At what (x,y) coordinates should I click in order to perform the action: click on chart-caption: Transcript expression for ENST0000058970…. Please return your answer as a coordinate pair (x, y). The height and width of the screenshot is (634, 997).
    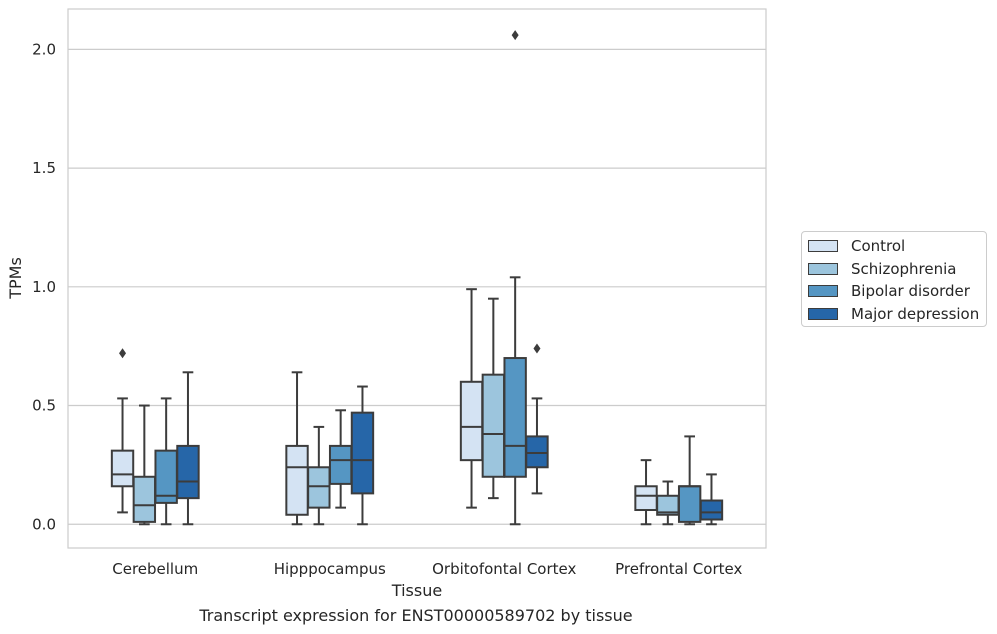
    Looking at the image, I should click on (416, 615).